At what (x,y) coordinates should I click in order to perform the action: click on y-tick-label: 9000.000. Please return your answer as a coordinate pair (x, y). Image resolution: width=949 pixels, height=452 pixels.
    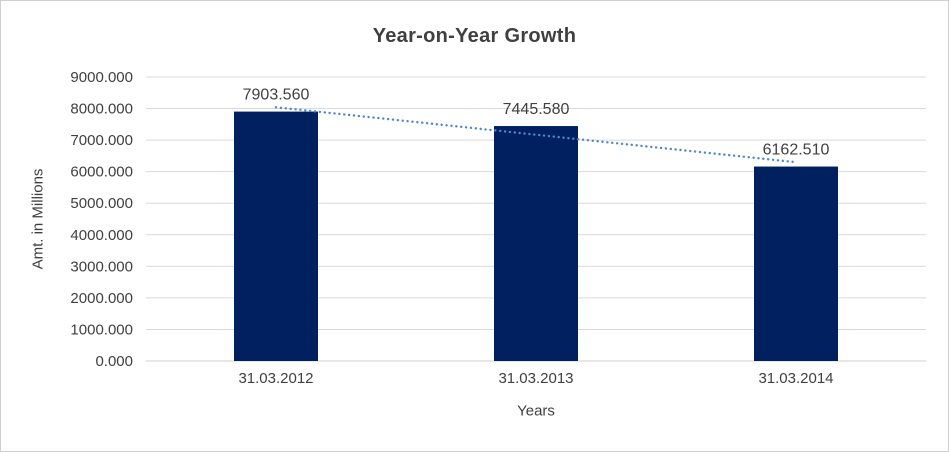
    Looking at the image, I should click on (101, 77).